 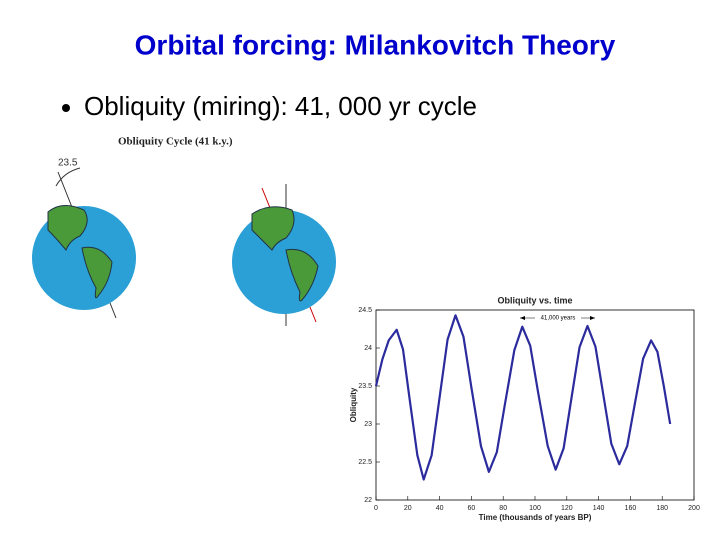 I want to click on x-tick-label: 160, so click(x=631, y=508).